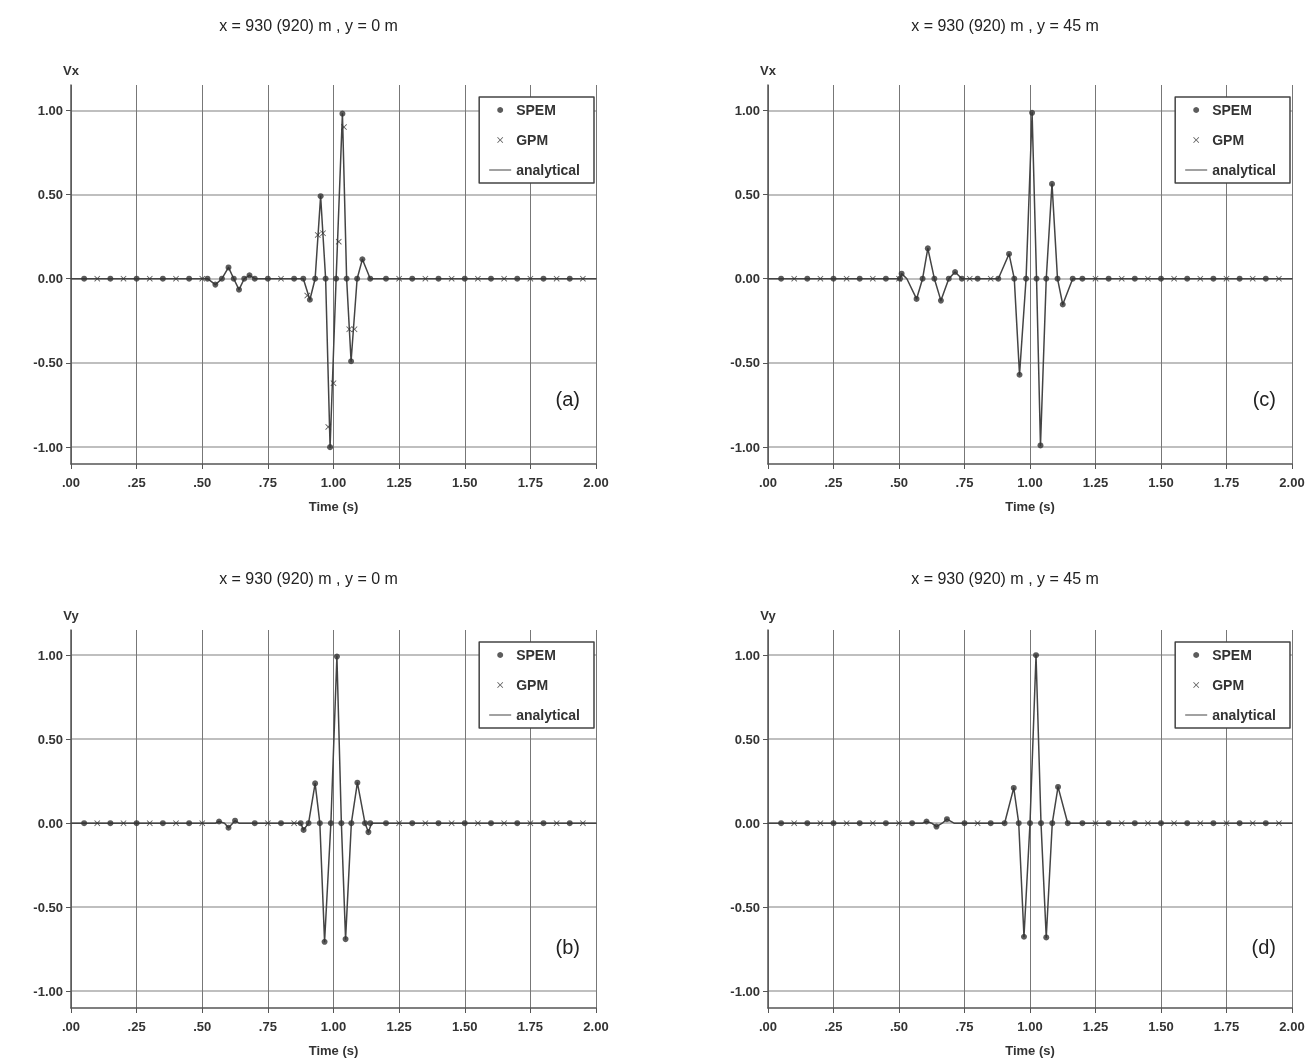  What do you see at coordinates (1005, 25) in the screenshot?
I see `chart-title: x = 930 (920) m , y = 45 m` at bounding box center [1005, 25].